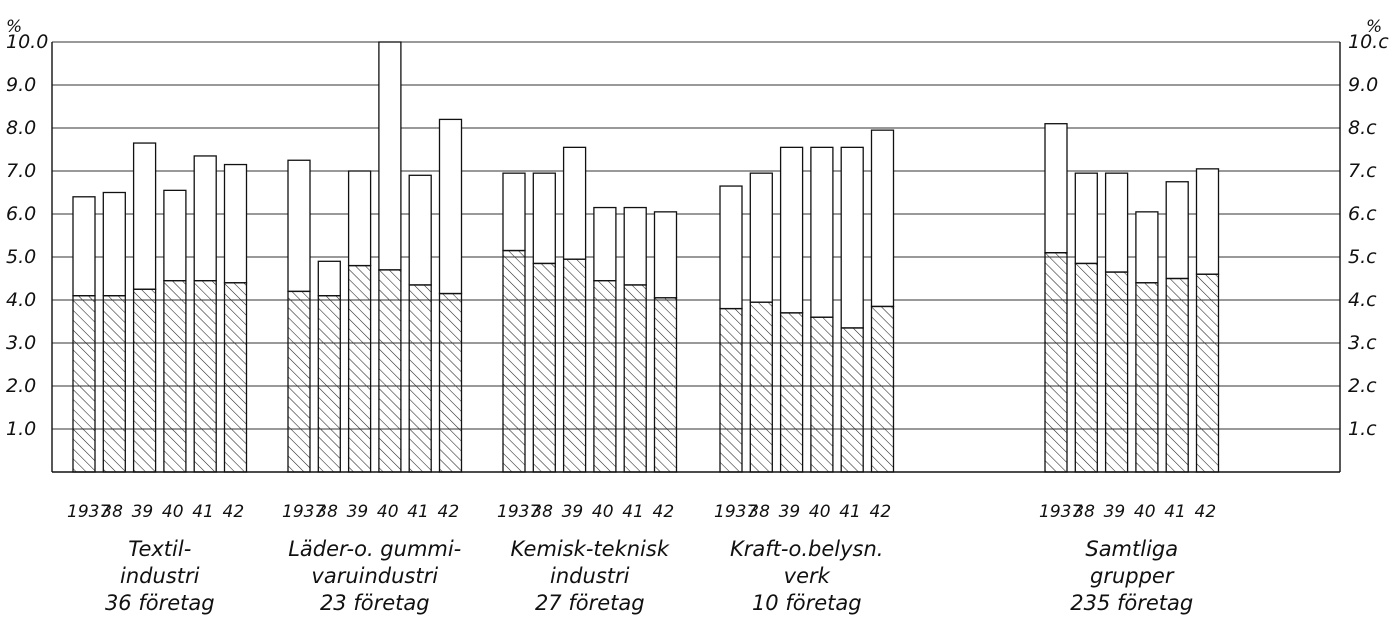 This screenshot has width=1396, height=636. What do you see at coordinates (1374, 27) in the screenshot?
I see `right-y-unit-label: %` at bounding box center [1374, 27].